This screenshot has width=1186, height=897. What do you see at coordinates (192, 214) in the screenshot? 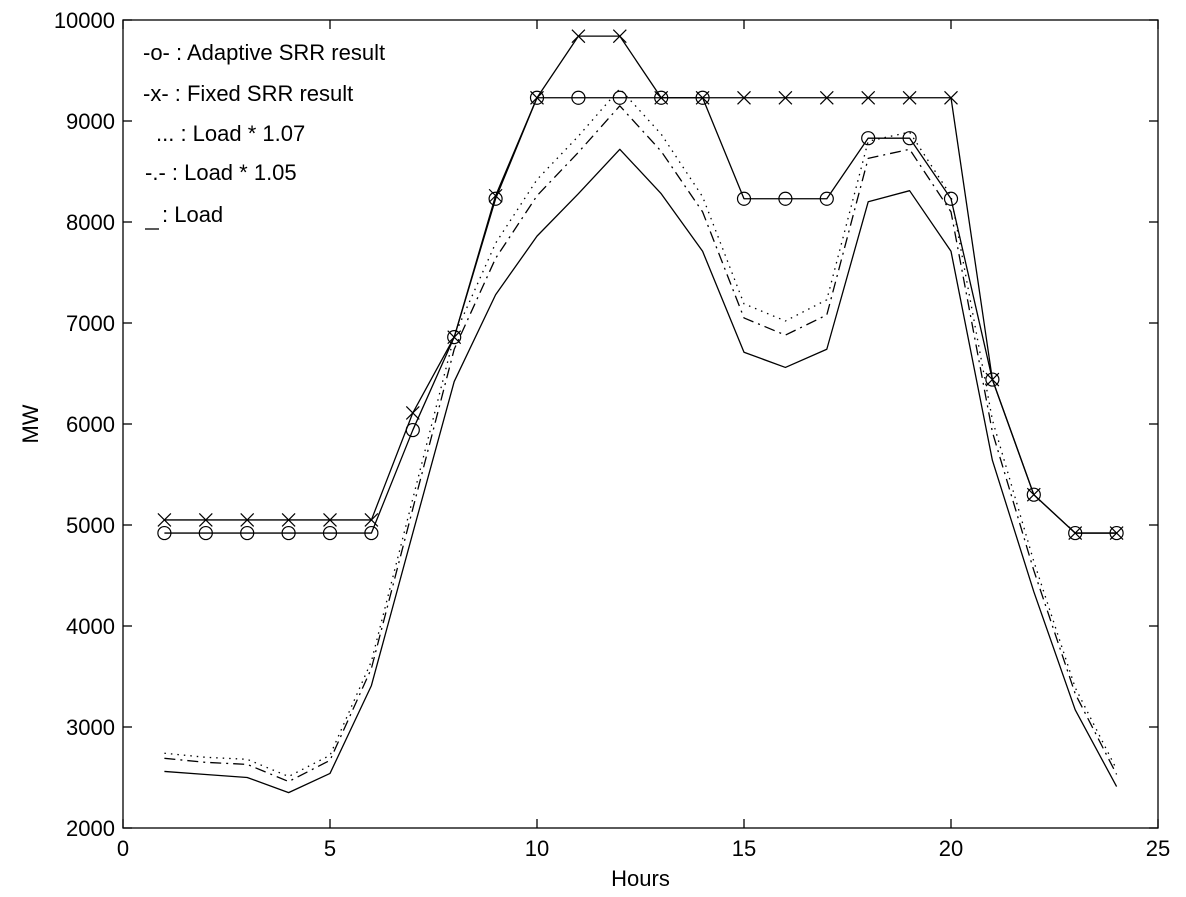
I see `legend-item-5: : Load` at bounding box center [192, 214].